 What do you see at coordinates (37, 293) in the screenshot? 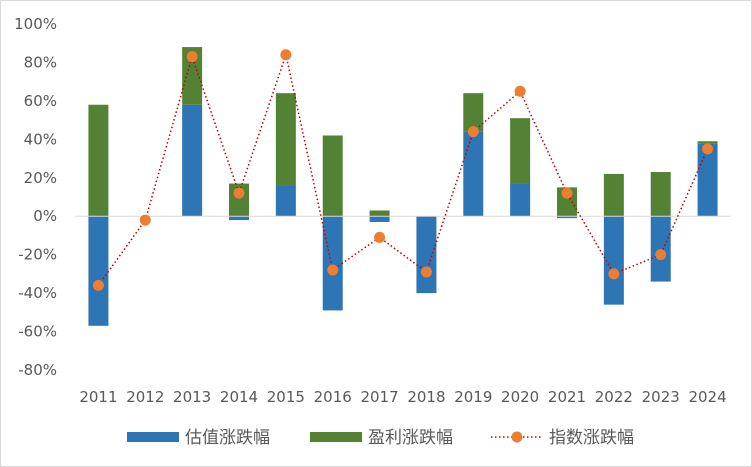
I see `y-tick-label: -40%` at bounding box center [37, 293].